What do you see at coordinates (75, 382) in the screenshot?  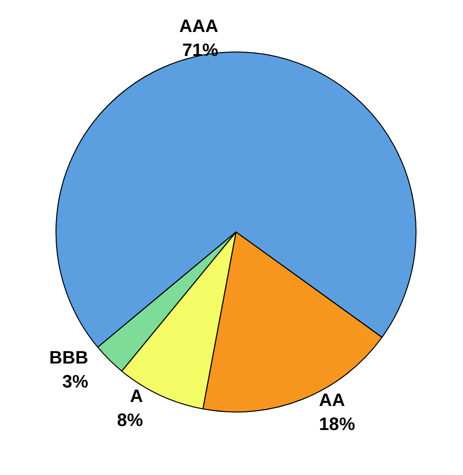 I see `data-label: 3%` at bounding box center [75, 382].